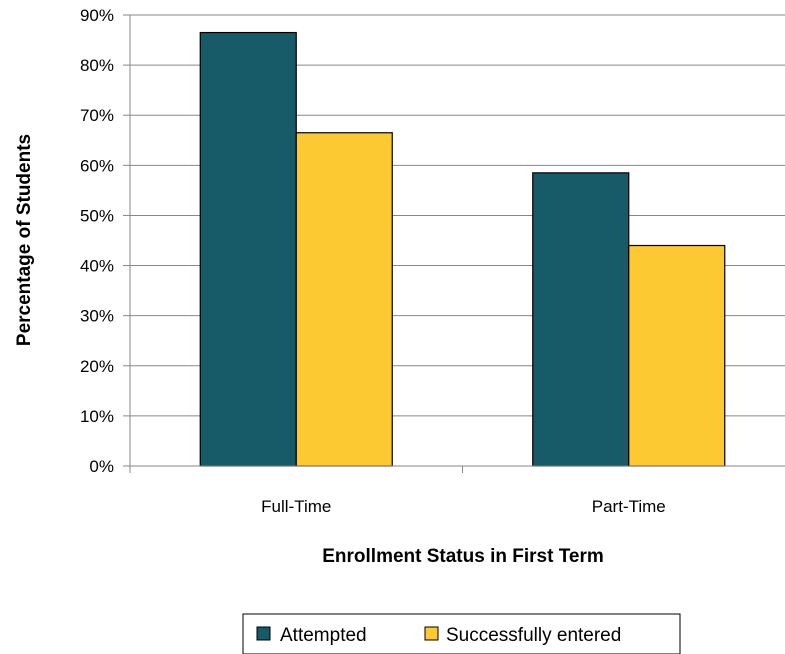  I want to click on legend-border, so click(461, 633).